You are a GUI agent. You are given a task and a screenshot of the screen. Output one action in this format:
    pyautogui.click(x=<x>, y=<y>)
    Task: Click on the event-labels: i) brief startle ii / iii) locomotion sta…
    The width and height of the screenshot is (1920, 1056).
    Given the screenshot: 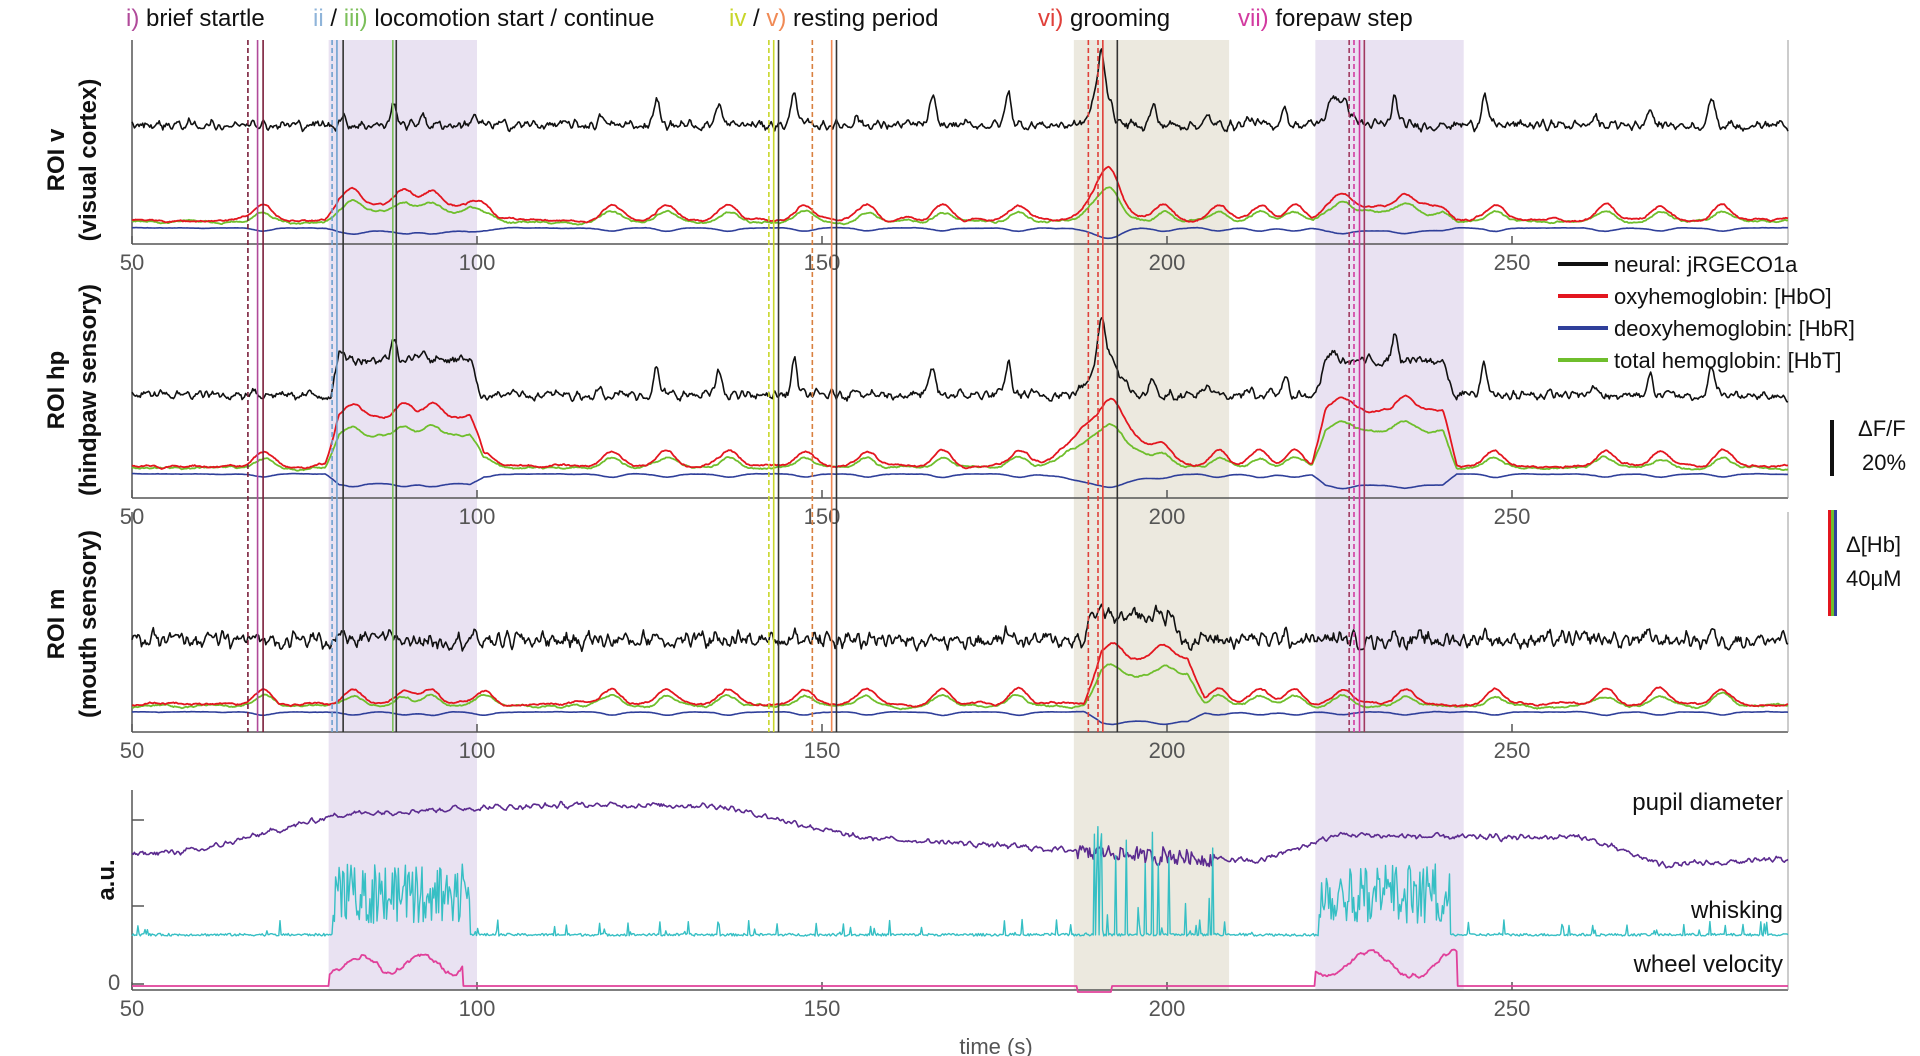 What is the action you would take?
    pyautogui.click(x=769, y=18)
    